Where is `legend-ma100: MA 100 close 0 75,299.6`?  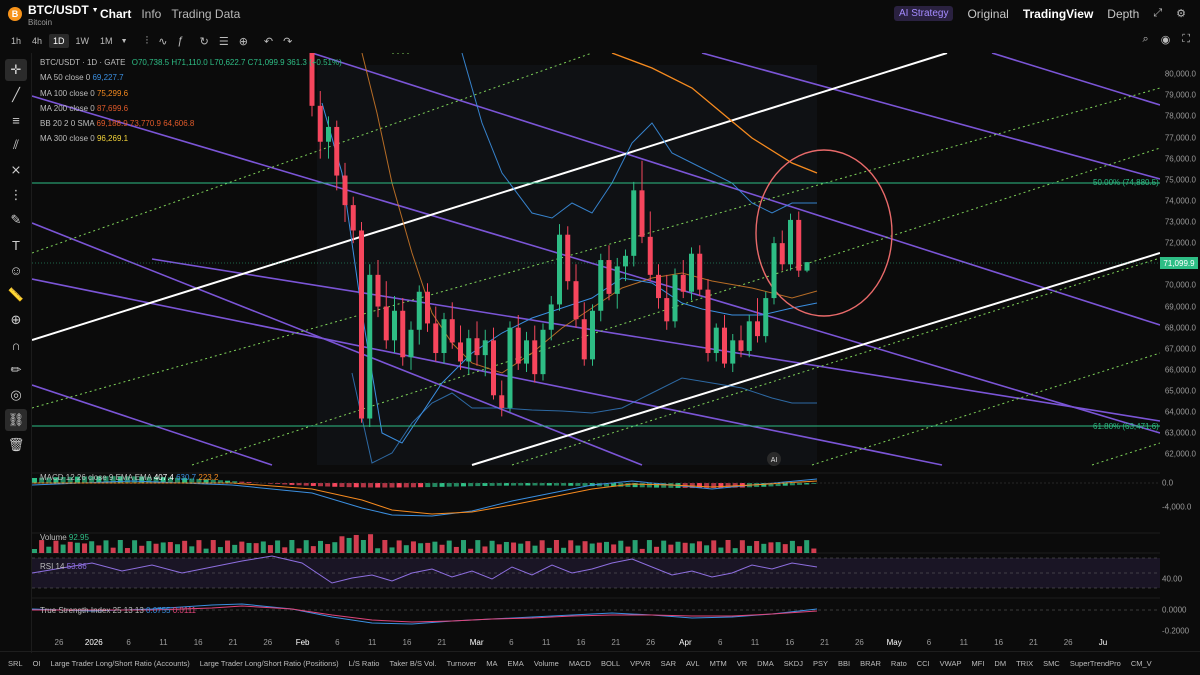
legend-ma100: MA 100 close 0 75,299.6 is located at coordinates (84, 93).